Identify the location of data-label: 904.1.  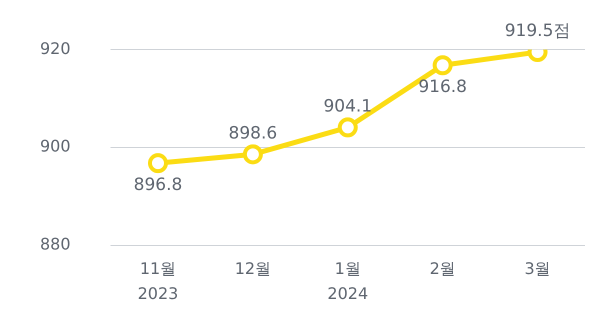
(347, 106).